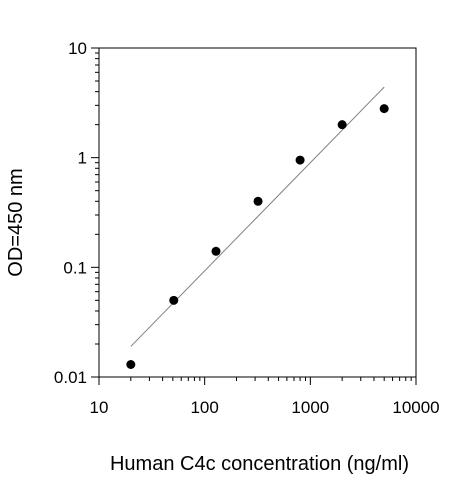 The height and width of the screenshot is (480, 463). I want to click on y-axis-title: OD=450 nm, so click(16, 222).